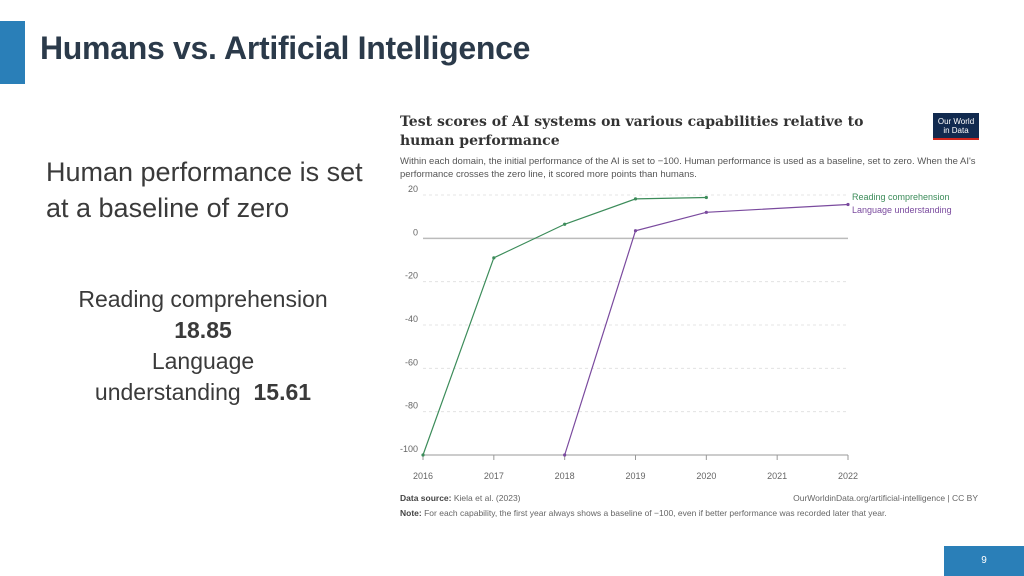  Describe the element at coordinates (777, 476) in the screenshot. I see `x-tick-label-5: 2021` at that location.